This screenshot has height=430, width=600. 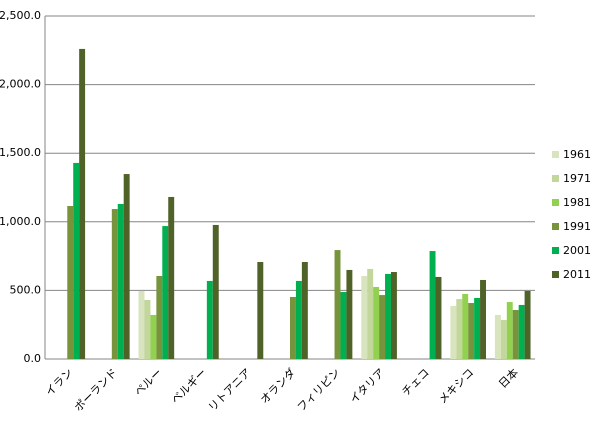 What do you see at coordinates (577, 250) in the screenshot?
I see `legend-label: 2001` at bounding box center [577, 250].